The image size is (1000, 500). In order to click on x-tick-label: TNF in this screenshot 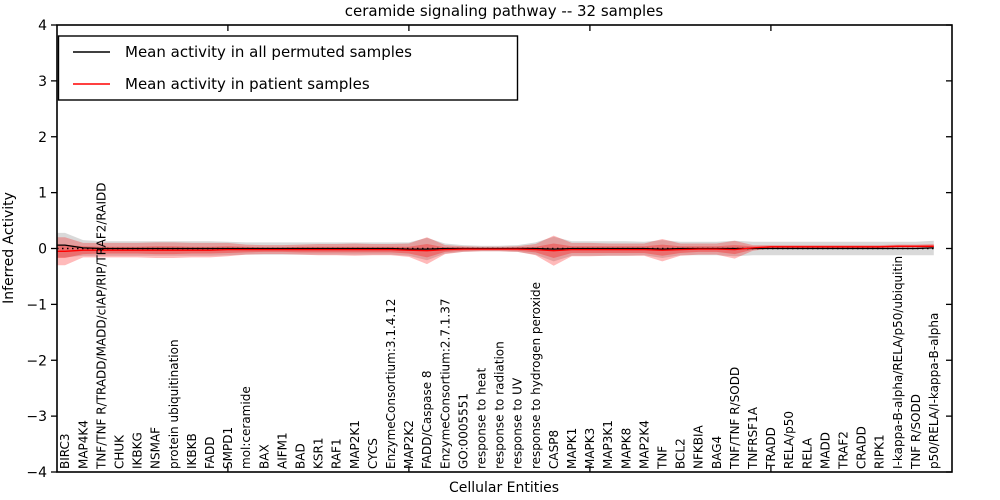, I will do `click(663, 458)`.